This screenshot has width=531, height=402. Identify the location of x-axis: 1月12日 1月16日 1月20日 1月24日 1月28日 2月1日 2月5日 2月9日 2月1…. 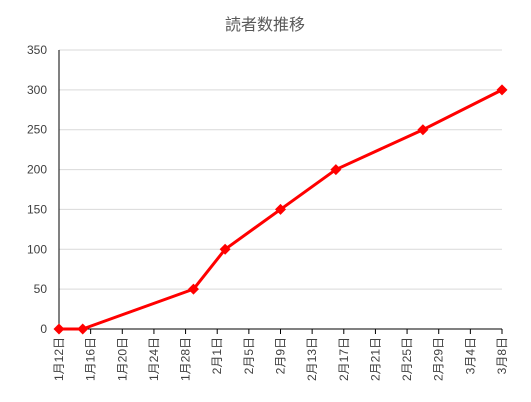
(280, 354).